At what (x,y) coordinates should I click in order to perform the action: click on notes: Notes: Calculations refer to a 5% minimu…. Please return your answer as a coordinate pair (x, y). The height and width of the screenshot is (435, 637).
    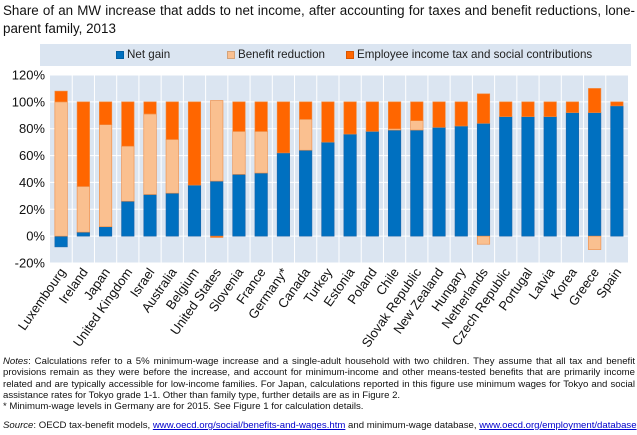
    Looking at the image, I should click on (319, 384).